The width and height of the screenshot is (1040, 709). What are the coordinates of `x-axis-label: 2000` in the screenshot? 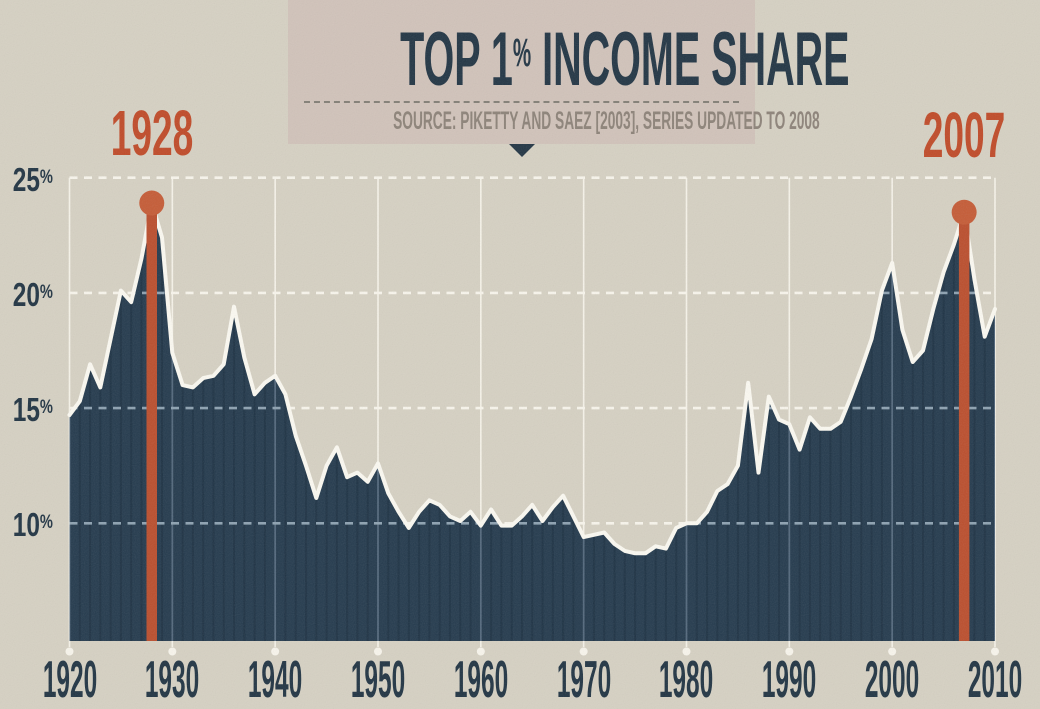 It's located at (892, 680).